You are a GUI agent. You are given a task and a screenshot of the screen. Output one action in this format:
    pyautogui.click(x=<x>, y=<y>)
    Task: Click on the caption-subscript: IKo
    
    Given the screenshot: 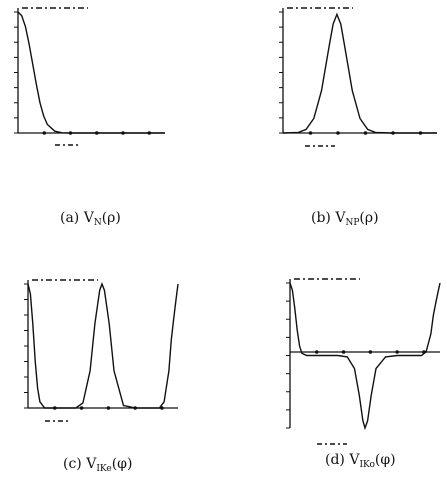 What is the action you would take?
    pyautogui.click(x=366, y=465)
    